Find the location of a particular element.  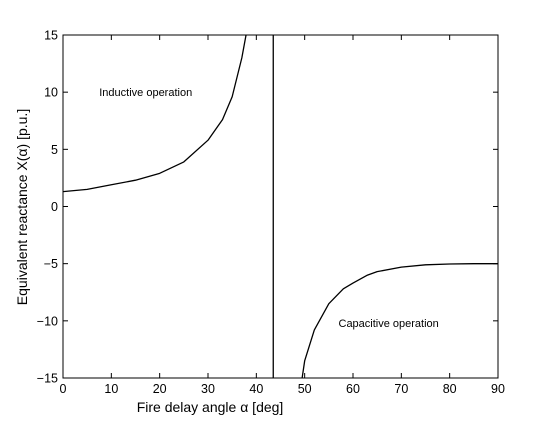

x-tick-label: 30 is located at coordinates (208, 389).